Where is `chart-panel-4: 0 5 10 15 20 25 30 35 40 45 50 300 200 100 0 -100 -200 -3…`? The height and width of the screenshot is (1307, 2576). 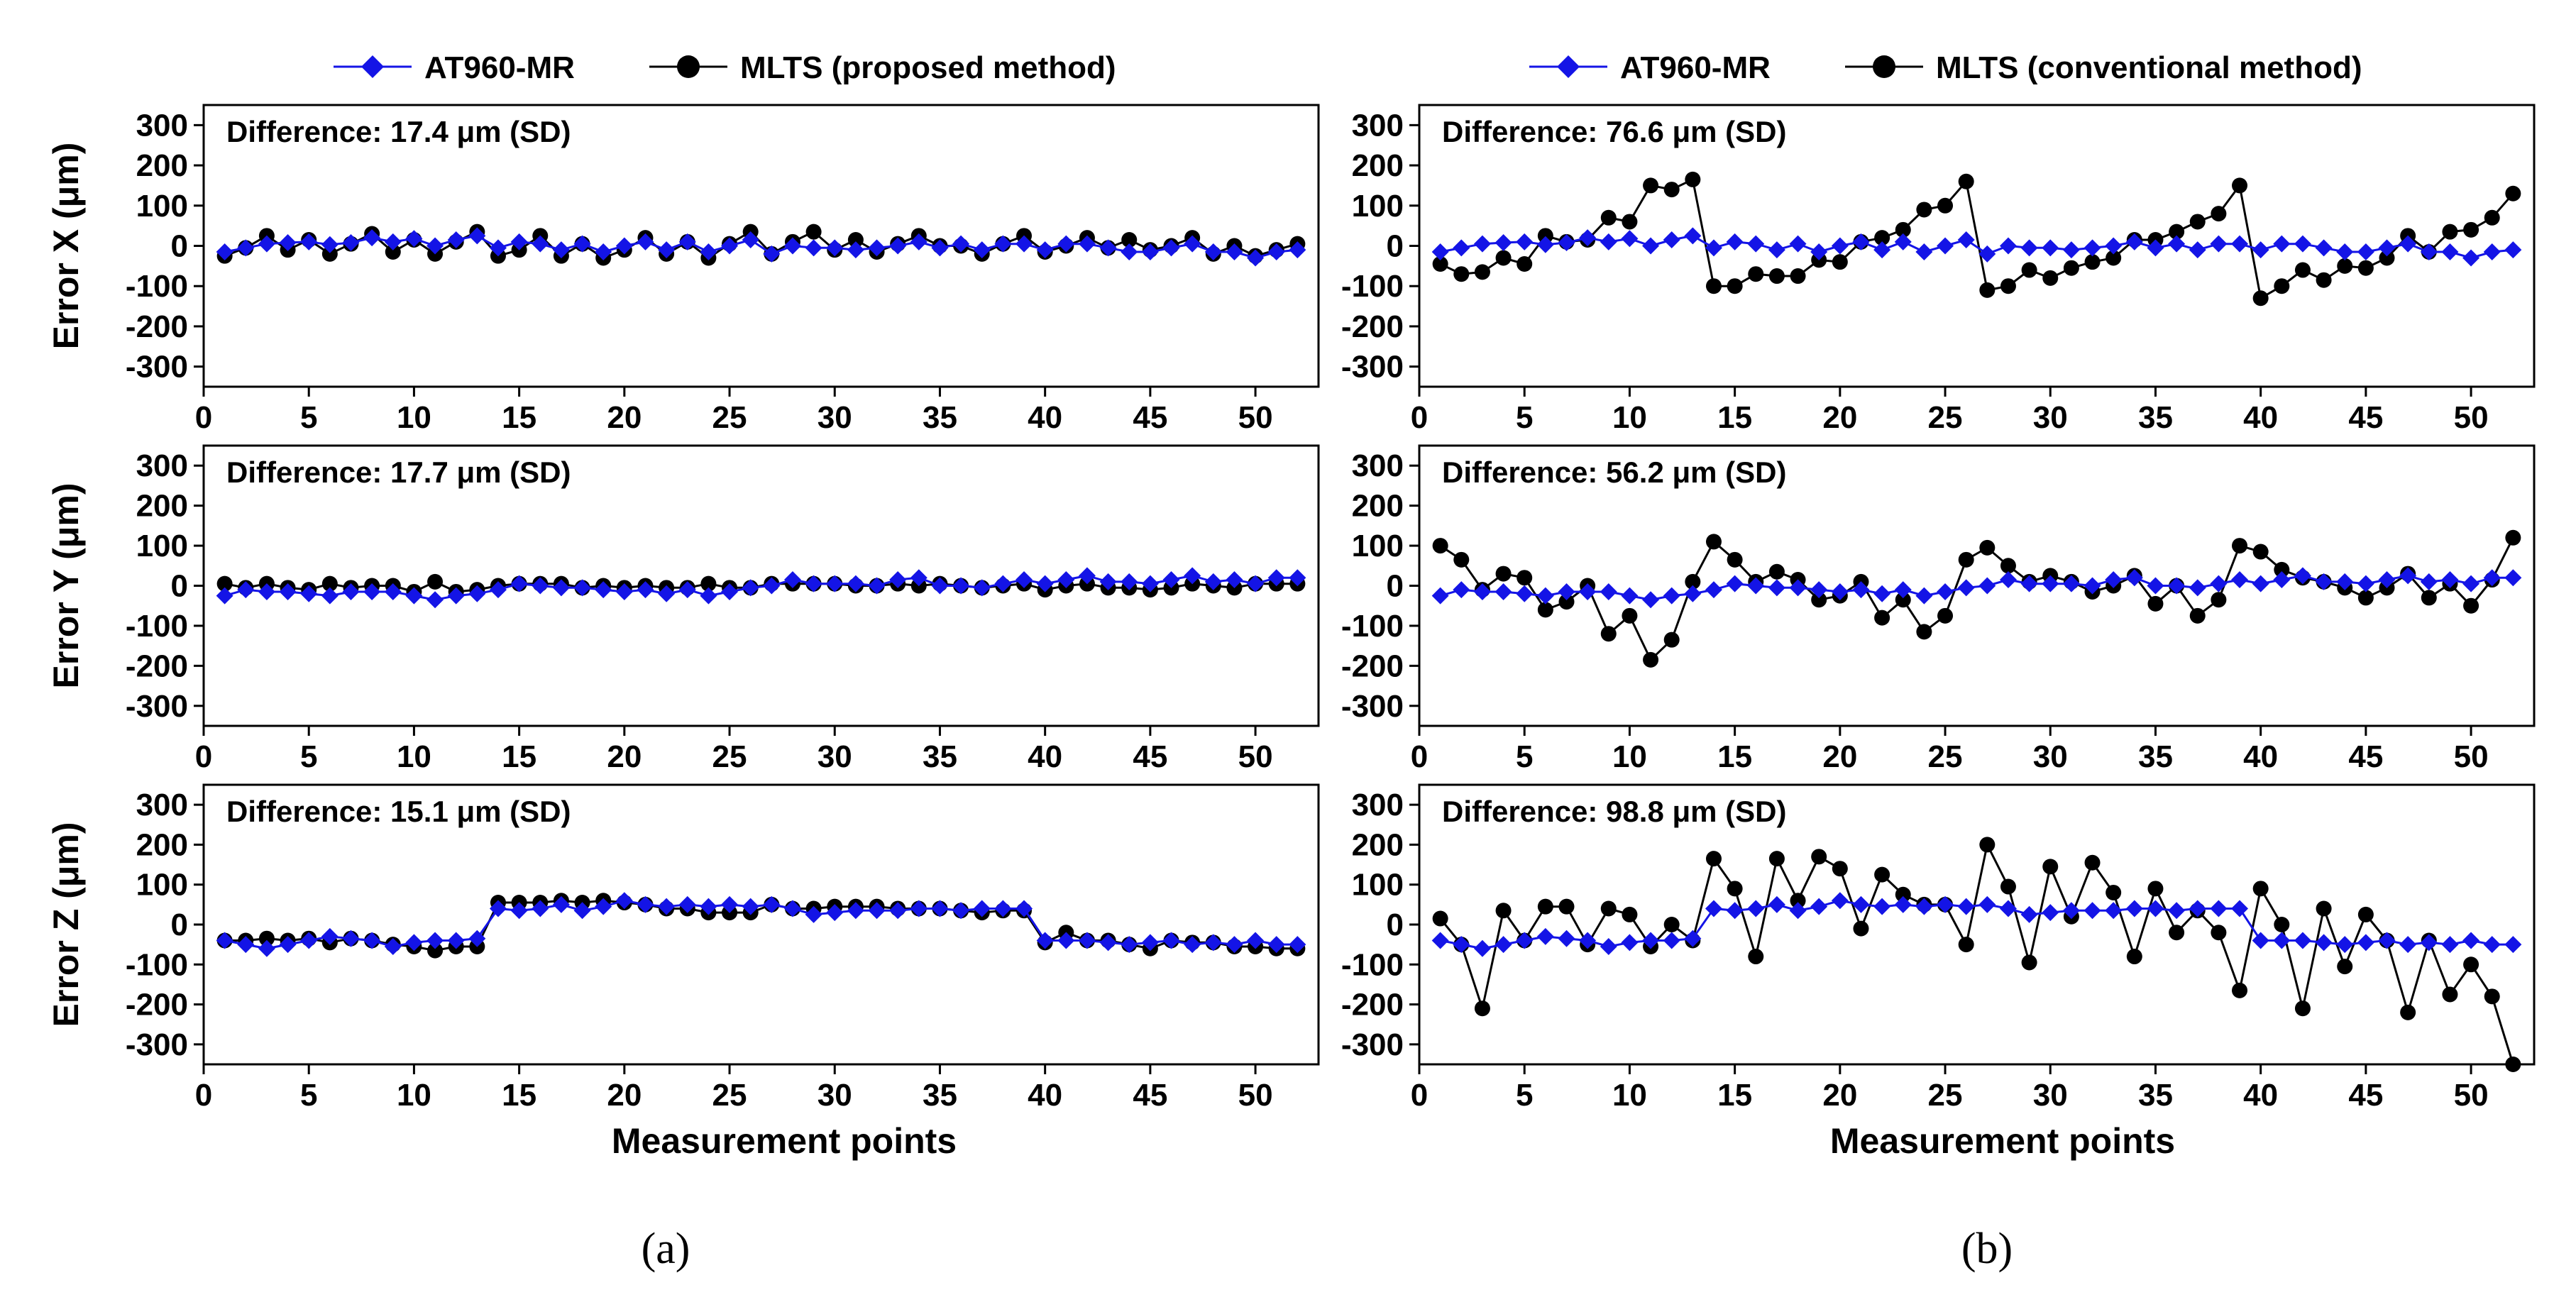
chart-panel-4: 0 5 10 15 20 25 30 35 40 45 50 300 200 100 0 -100 -200 -3… is located at coordinates (1938, 609).